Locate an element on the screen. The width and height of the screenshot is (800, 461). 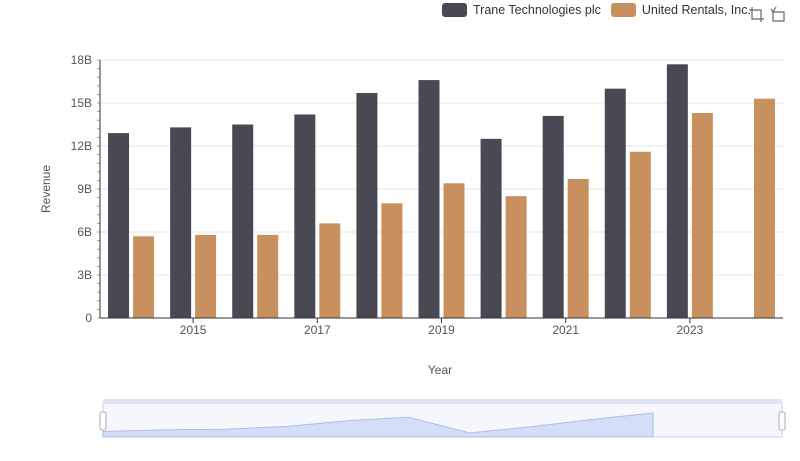
slider-top-bar is located at coordinates (442, 401).